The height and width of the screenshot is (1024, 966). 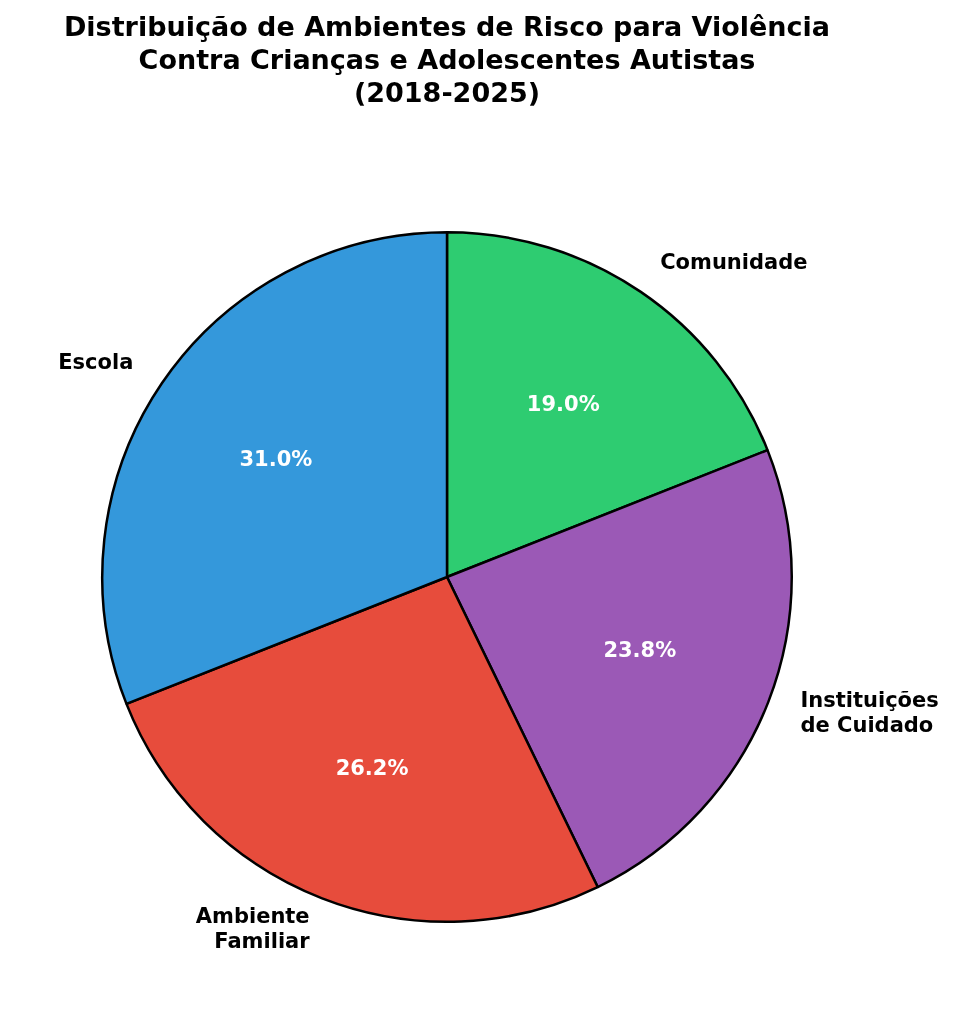 I want to click on data-label: 23.8%, so click(x=640, y=650).